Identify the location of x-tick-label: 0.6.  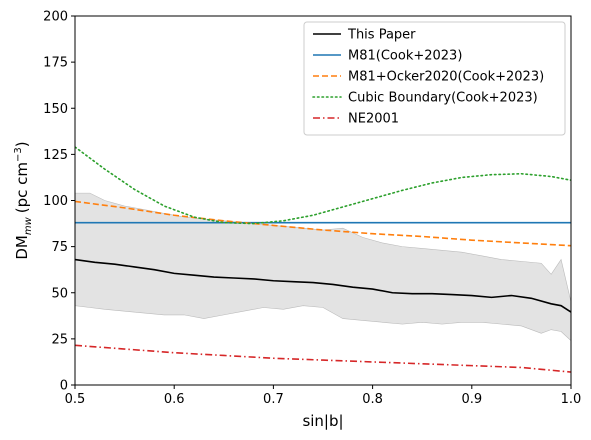
(174, 399).